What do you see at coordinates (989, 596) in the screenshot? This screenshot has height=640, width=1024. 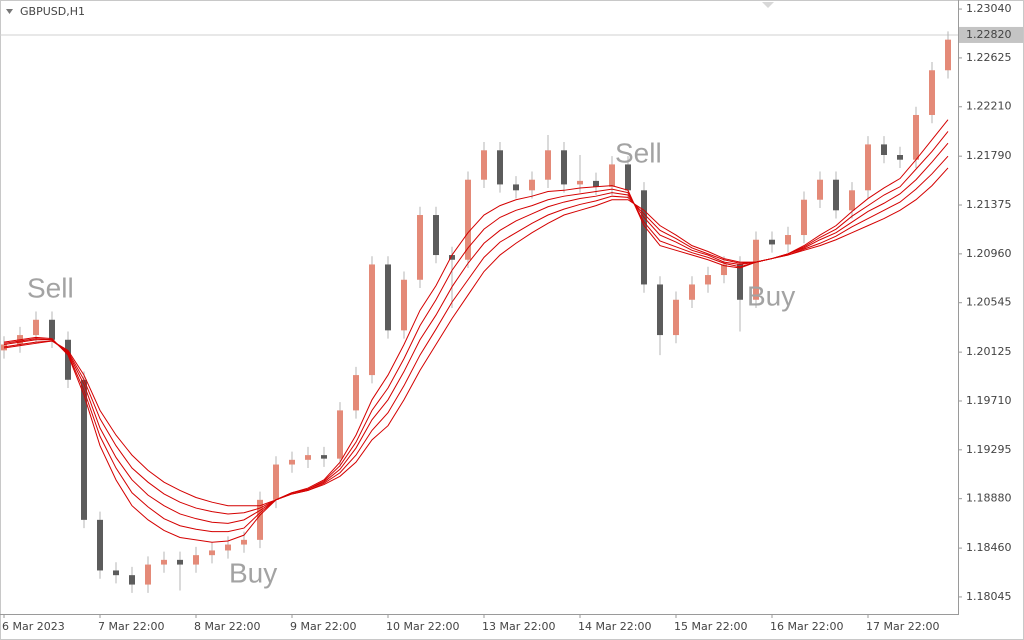 I see `y-tick-label: 1.18045` at bounding box center [989, 596].